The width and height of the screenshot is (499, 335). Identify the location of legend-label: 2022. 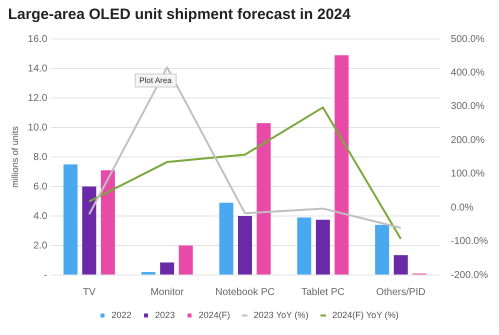
(122, 315).